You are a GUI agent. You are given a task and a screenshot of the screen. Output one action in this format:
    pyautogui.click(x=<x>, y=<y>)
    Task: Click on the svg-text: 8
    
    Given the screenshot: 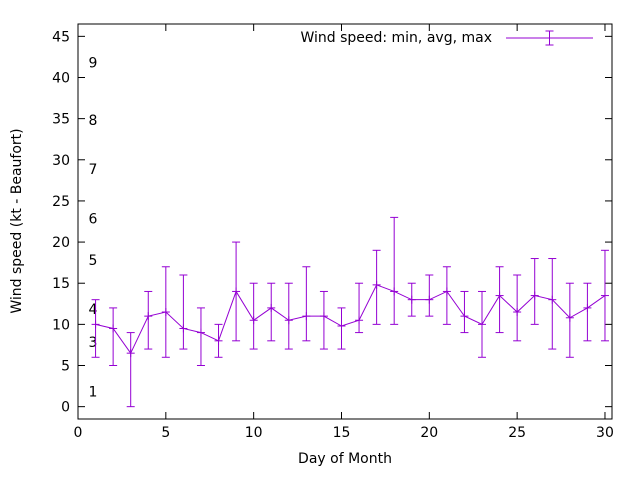 What is the action you would take?
    pyautogui.click(x=93, y=121)
    